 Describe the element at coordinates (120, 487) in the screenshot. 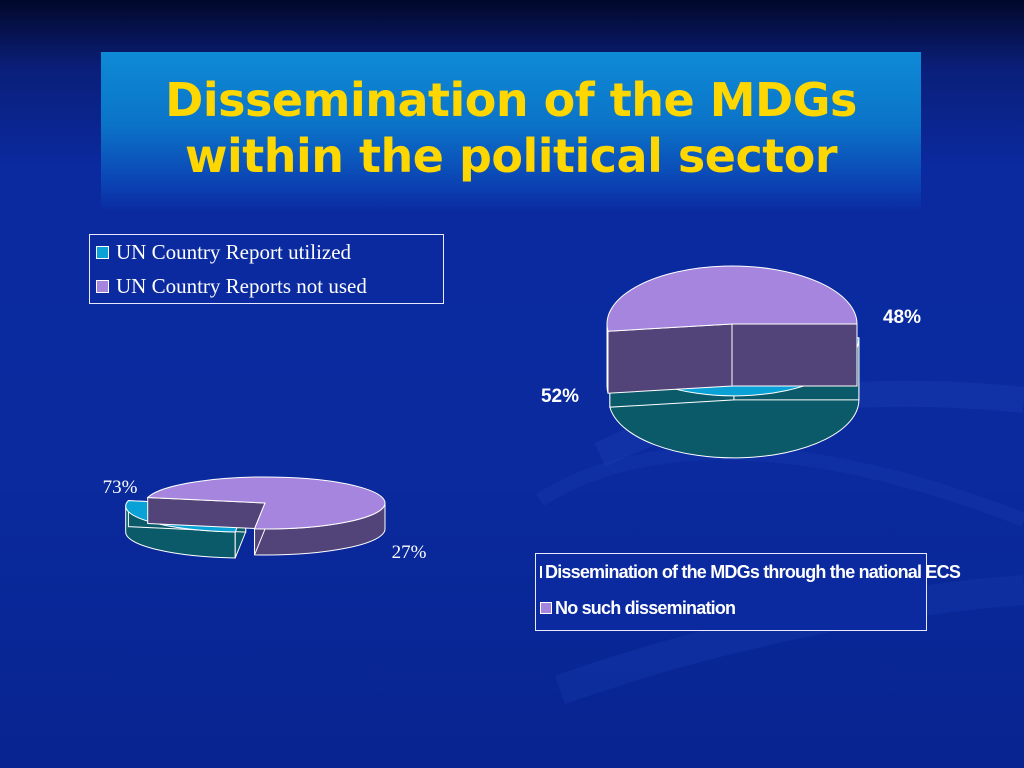

I see `data-label-second: 73%` at that location.